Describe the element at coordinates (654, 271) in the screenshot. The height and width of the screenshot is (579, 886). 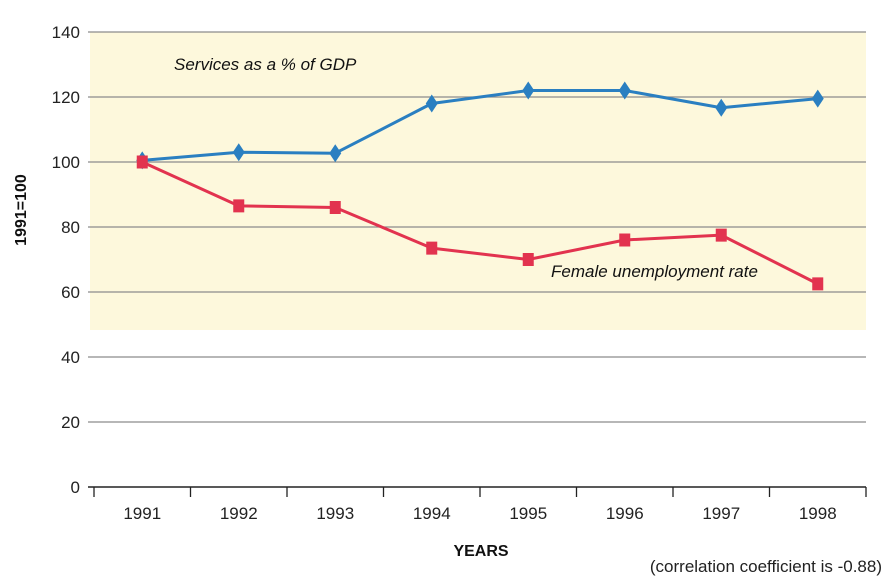
I see `series-label-female-unemployment: Female unemployment rate` at that location.